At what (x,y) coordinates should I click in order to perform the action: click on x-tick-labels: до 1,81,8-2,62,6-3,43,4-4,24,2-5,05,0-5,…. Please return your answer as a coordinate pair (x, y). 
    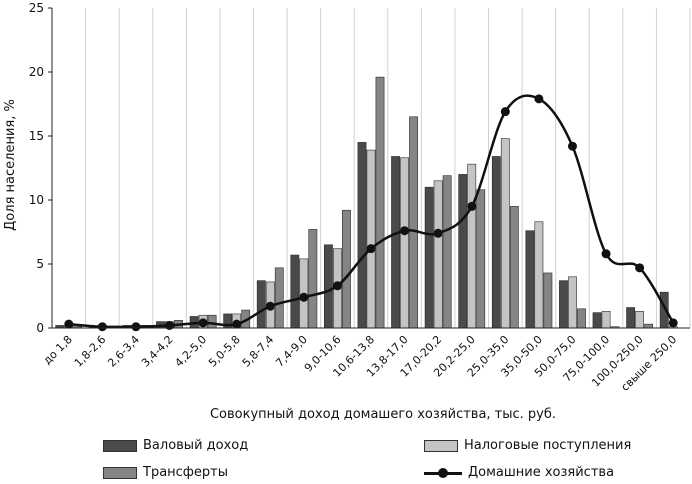
    Looking at the image, I should click on (360, 363).